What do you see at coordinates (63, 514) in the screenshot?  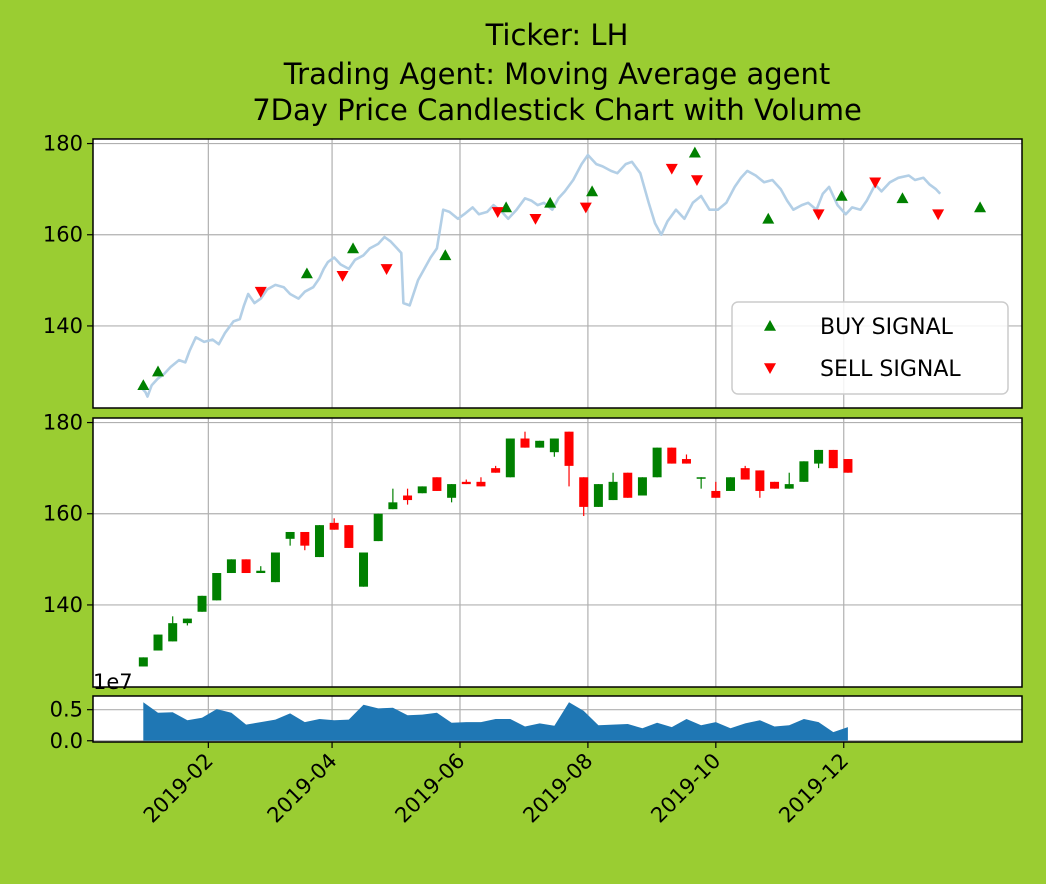 I see `candle-ytick-label-1: 160` at bounding box center [63, 514].